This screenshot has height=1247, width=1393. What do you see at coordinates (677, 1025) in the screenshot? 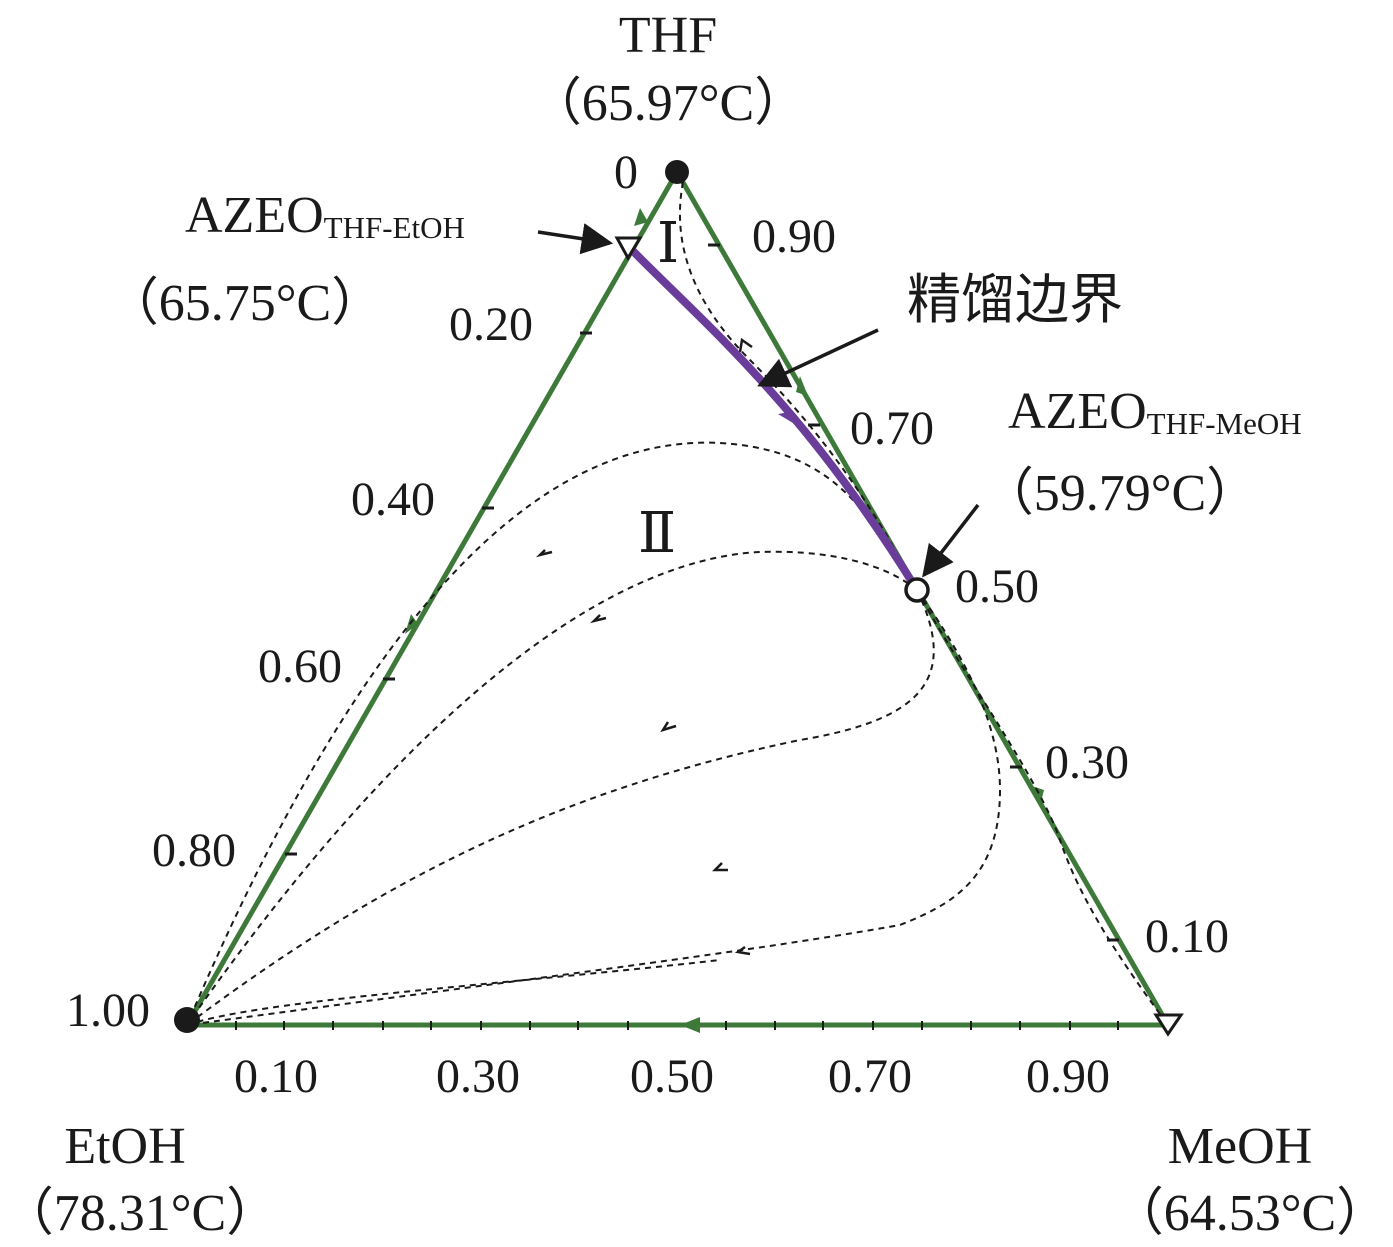
I see `bottom-edge-ticks` at bounding box center [677, 1025].